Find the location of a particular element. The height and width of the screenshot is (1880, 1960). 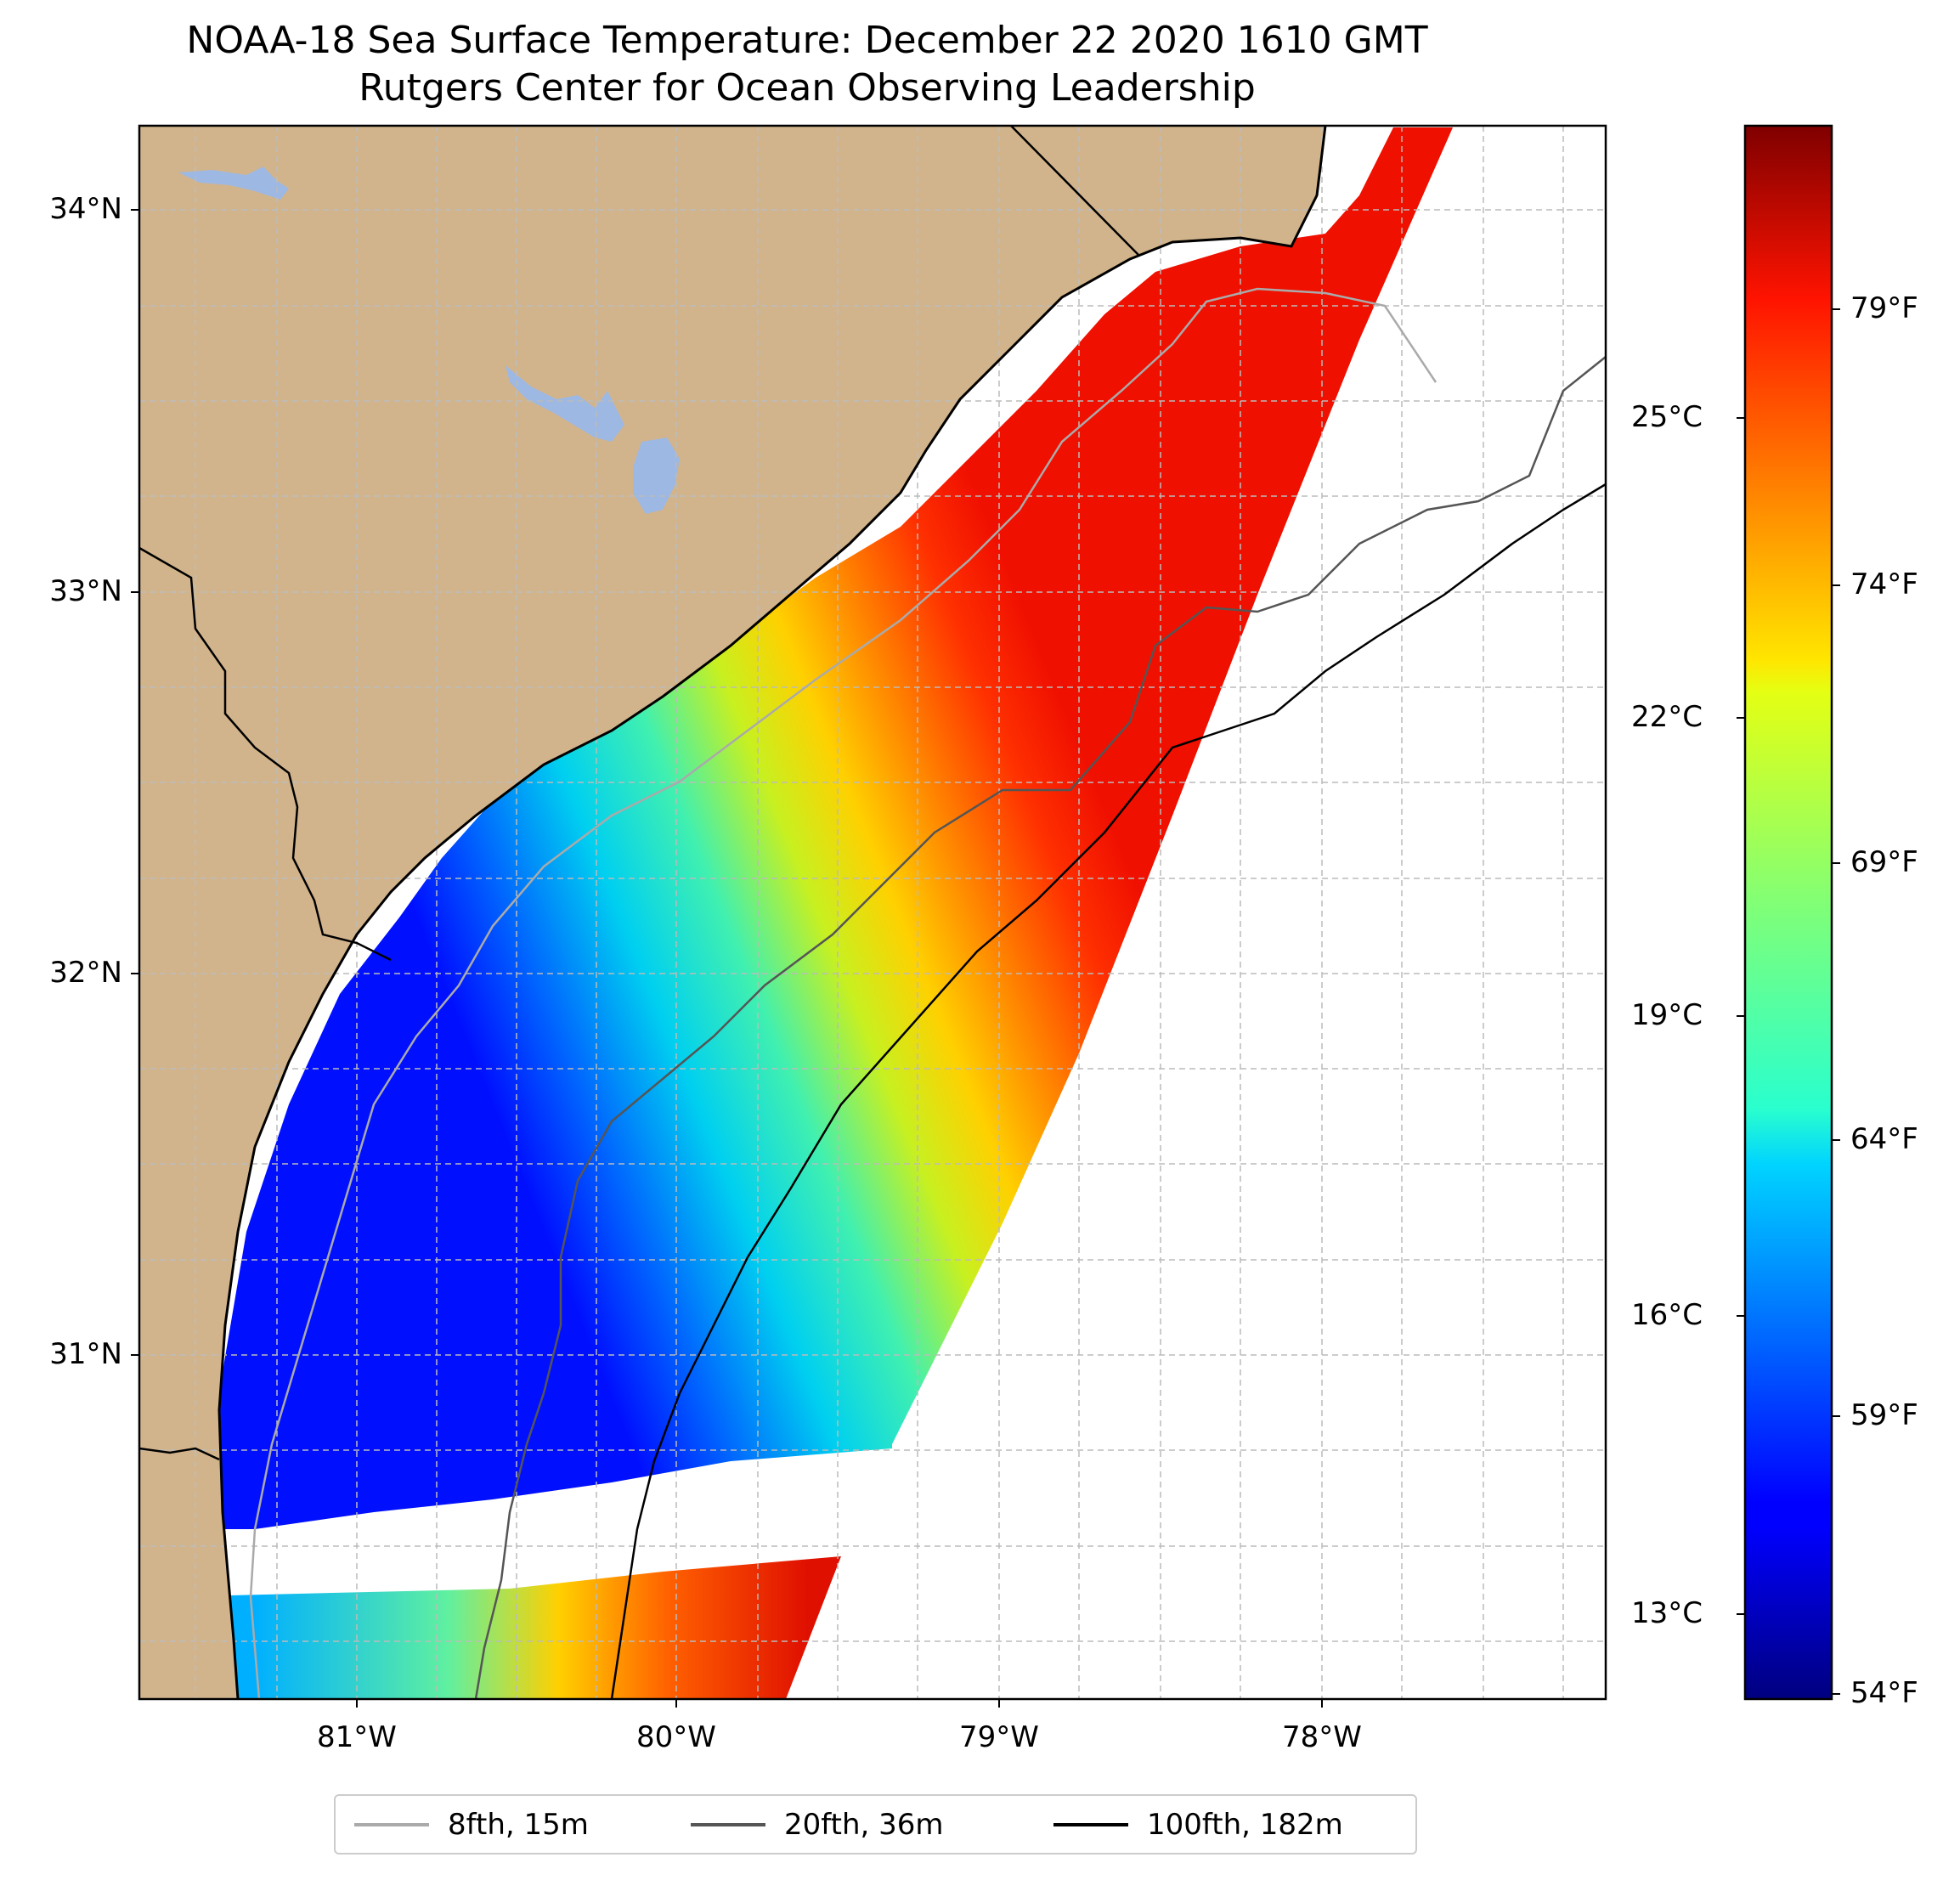

colorbar-celsius-22: 22°C is located at coordinates (1667, 717).